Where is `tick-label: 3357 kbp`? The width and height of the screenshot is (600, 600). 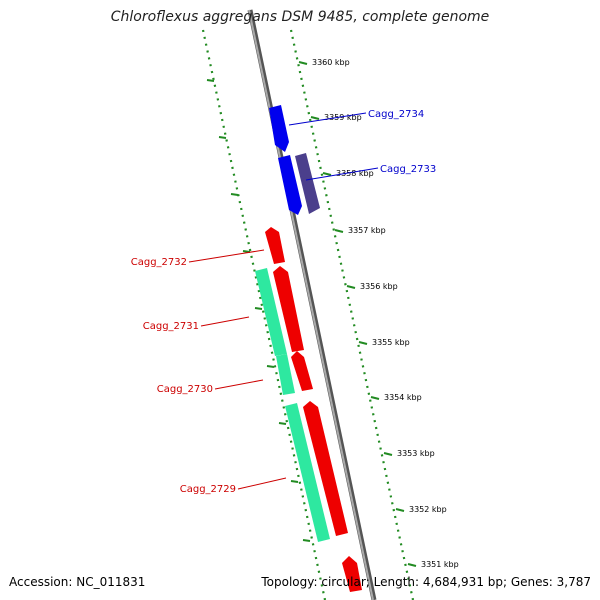
tick-label: 3357 kbp is located at coordinates (367, 230).